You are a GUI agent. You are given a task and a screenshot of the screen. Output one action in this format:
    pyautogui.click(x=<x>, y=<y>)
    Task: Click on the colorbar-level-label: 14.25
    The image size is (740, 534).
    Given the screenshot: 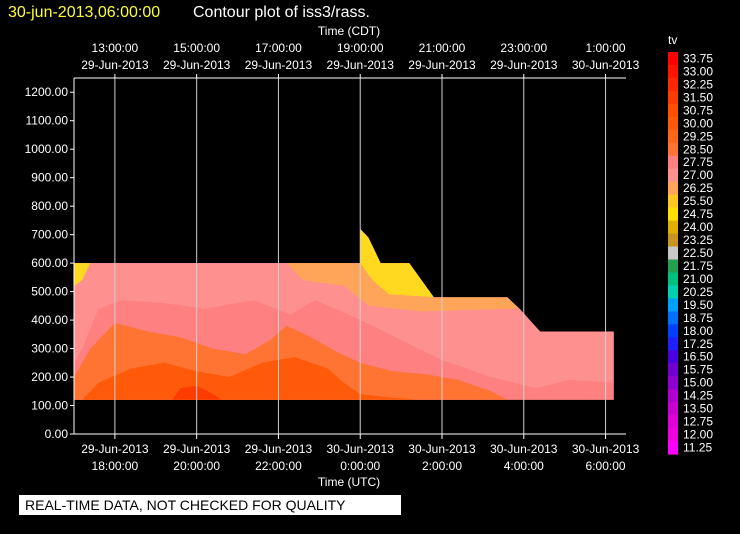 What is the action you would take?
    pyautogui.click(x=698, y=396)
    